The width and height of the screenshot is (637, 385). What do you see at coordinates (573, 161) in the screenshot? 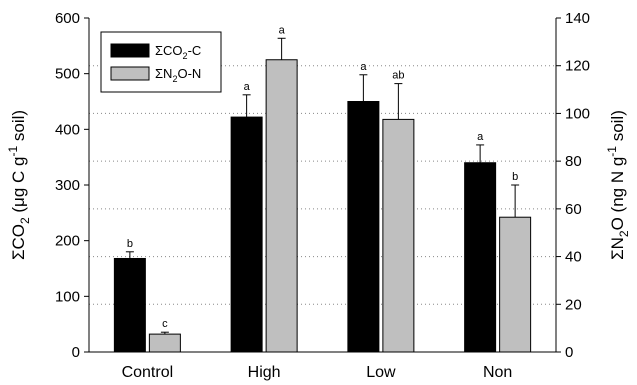
I see `right-tick-label: 80` at bounding box center [573, 161].